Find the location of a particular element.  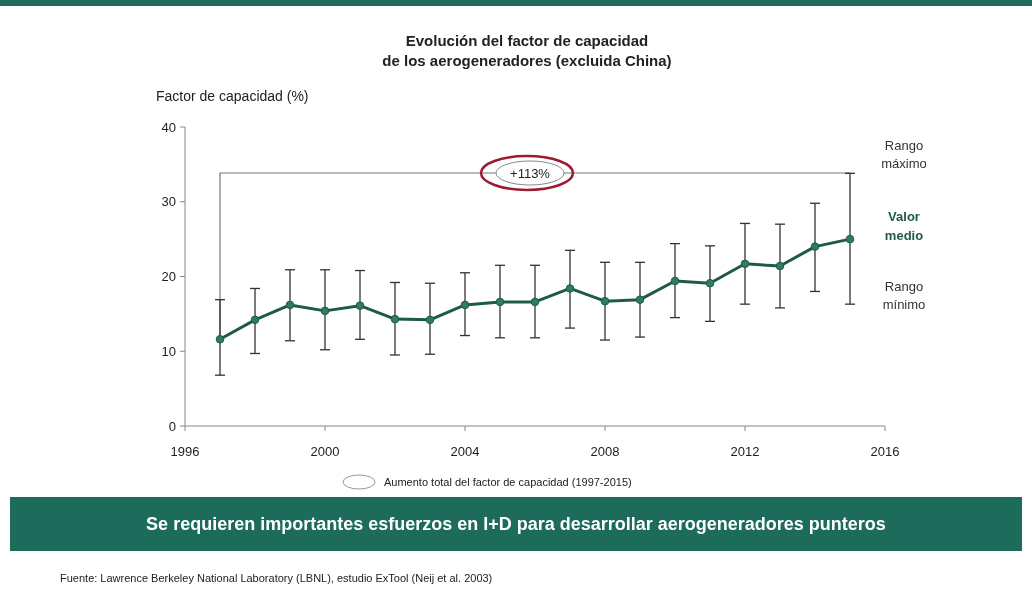

annotation: +113% is located at coordinates (530, 173).